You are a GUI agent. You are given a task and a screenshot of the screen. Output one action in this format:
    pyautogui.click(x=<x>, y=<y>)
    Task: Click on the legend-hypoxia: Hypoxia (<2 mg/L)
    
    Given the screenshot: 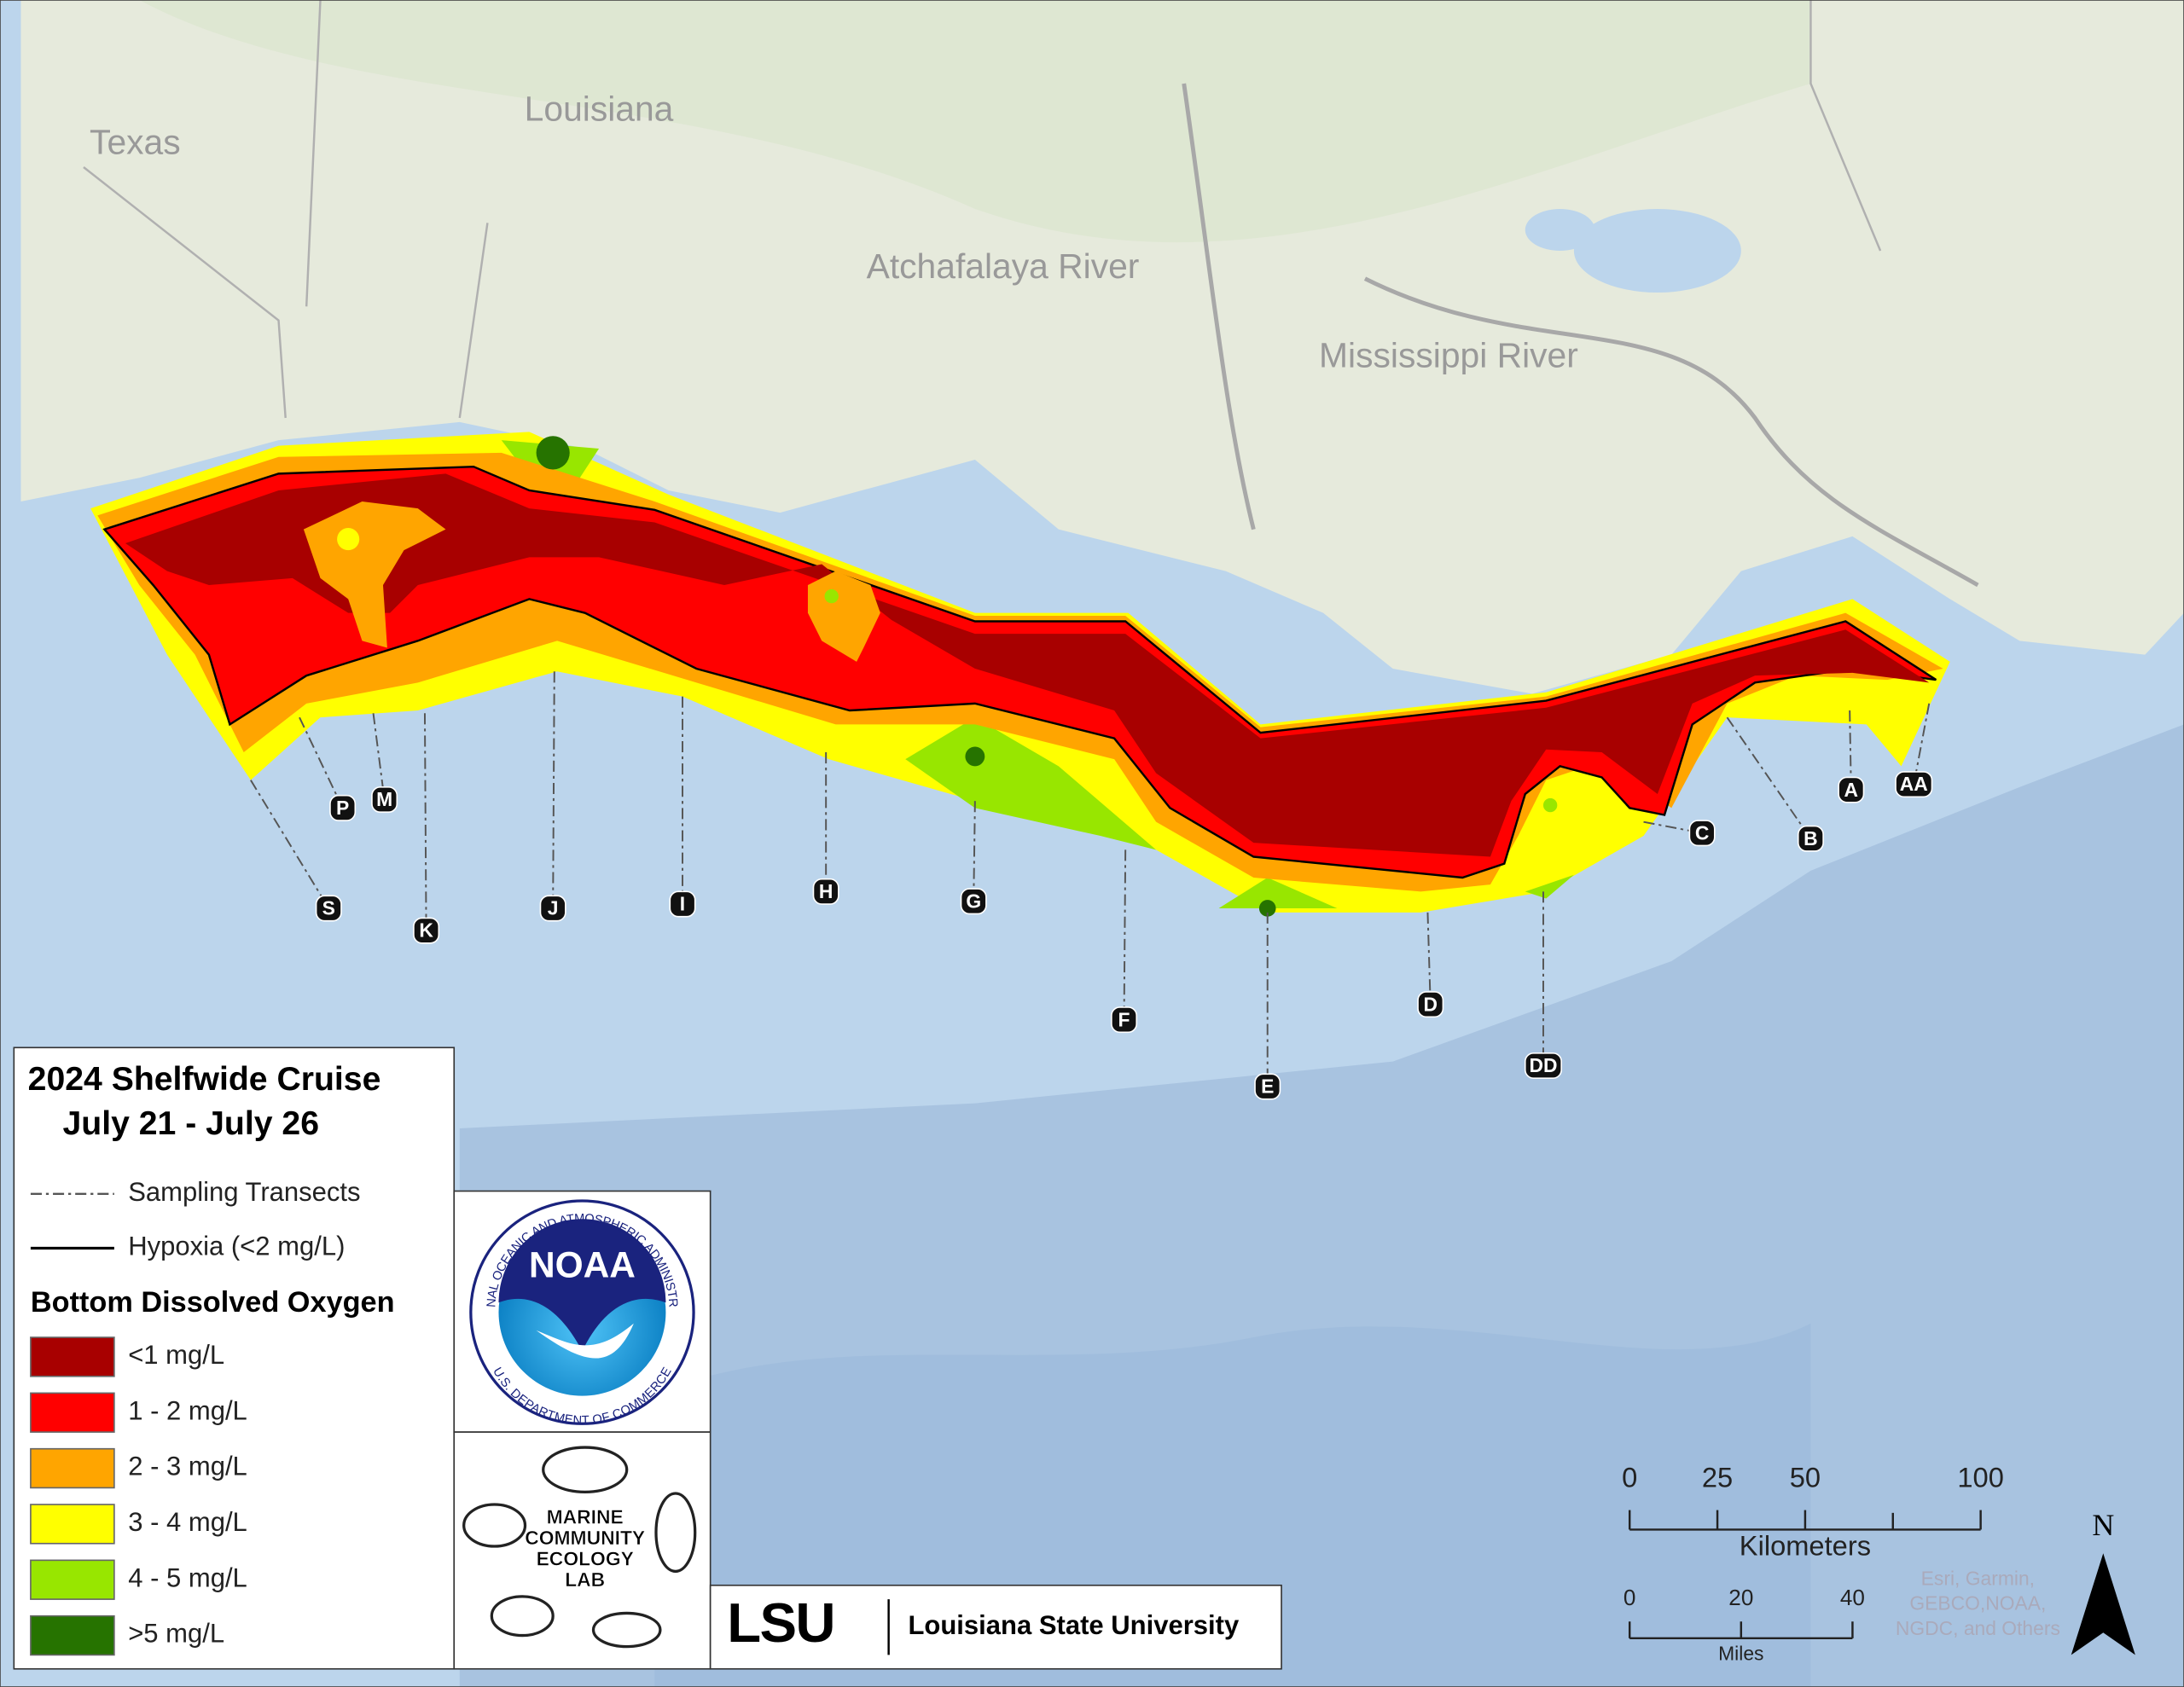 What is the action you would take?
    pyautogui.click(x=237, y=1246)
    